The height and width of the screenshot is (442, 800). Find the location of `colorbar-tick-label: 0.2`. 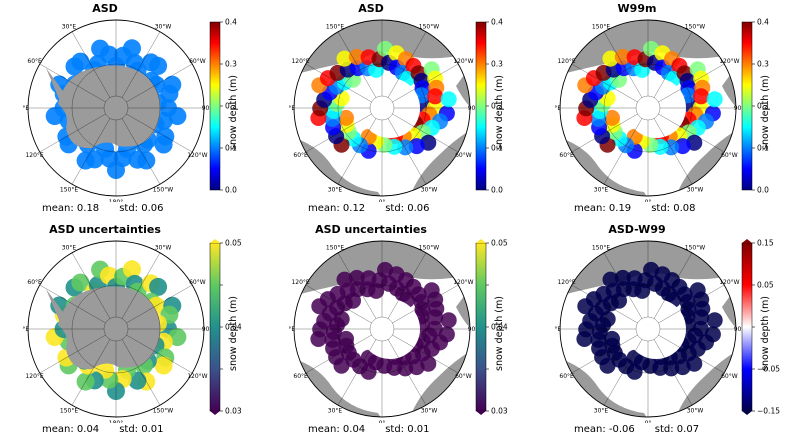

colorbar-tick-label: 0.2 is located at coordinates (763, 106).